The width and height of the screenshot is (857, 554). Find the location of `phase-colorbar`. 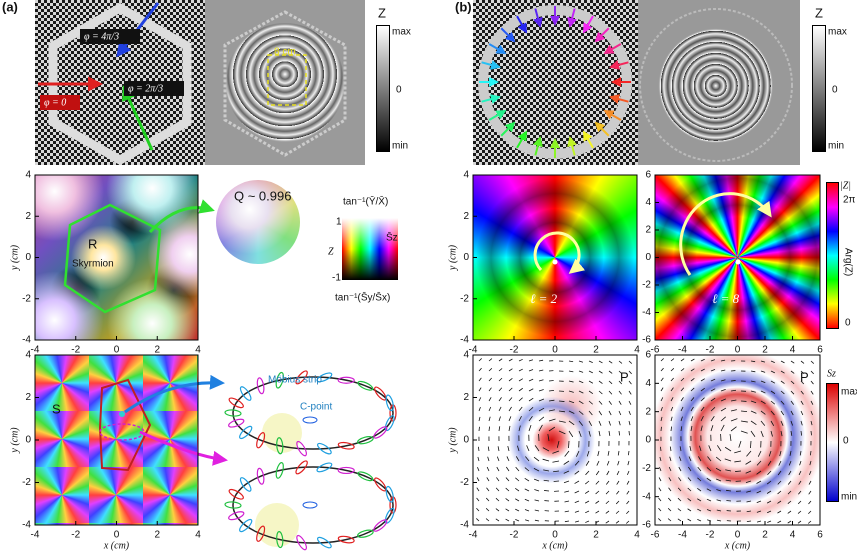

phase-colorbar is located at coordinates (832, 255).